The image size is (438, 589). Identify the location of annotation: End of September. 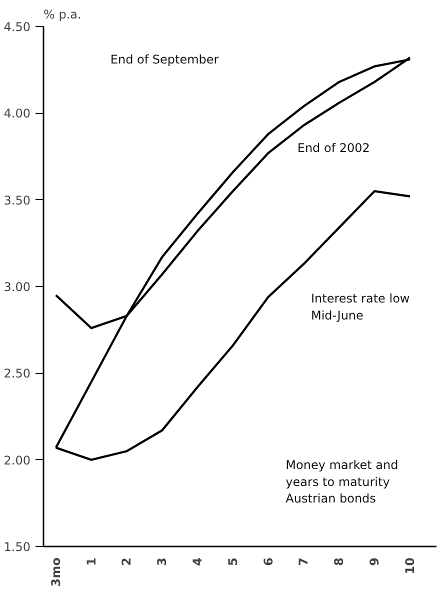
(164, 59).